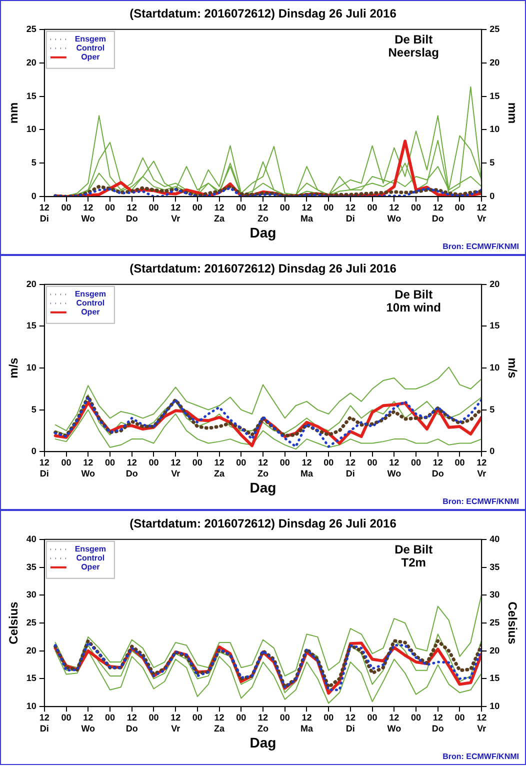  I want to click on y2-tick-label: 25, so click(495, 29).